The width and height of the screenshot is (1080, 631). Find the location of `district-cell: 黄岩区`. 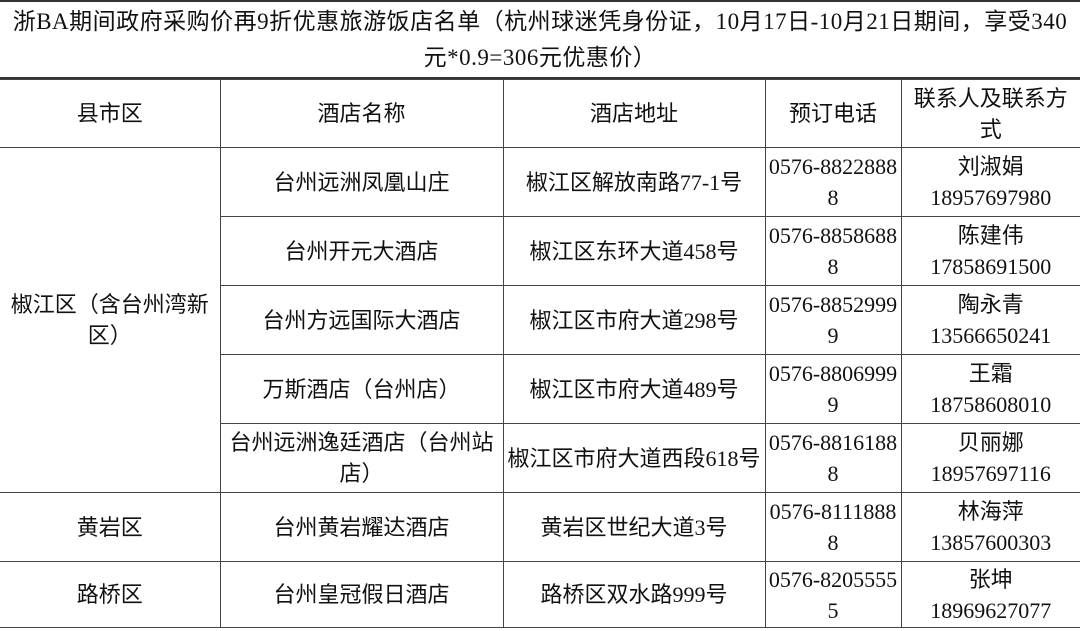

district-cell: 黄岩区 is located at coordinates (110, 527).